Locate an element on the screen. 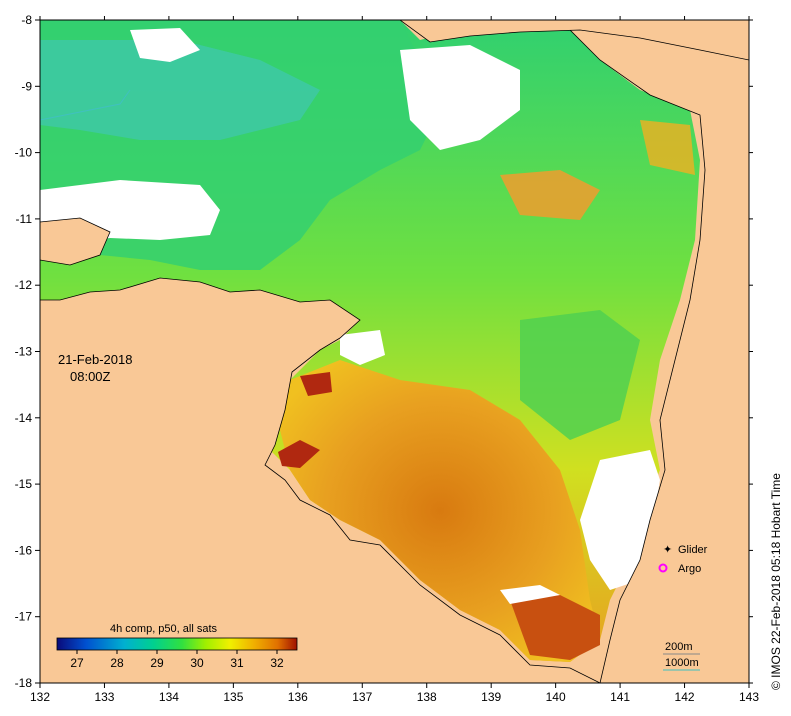 The image size is (791, 716). land-new-guinea is located at coordinates (574, 40).